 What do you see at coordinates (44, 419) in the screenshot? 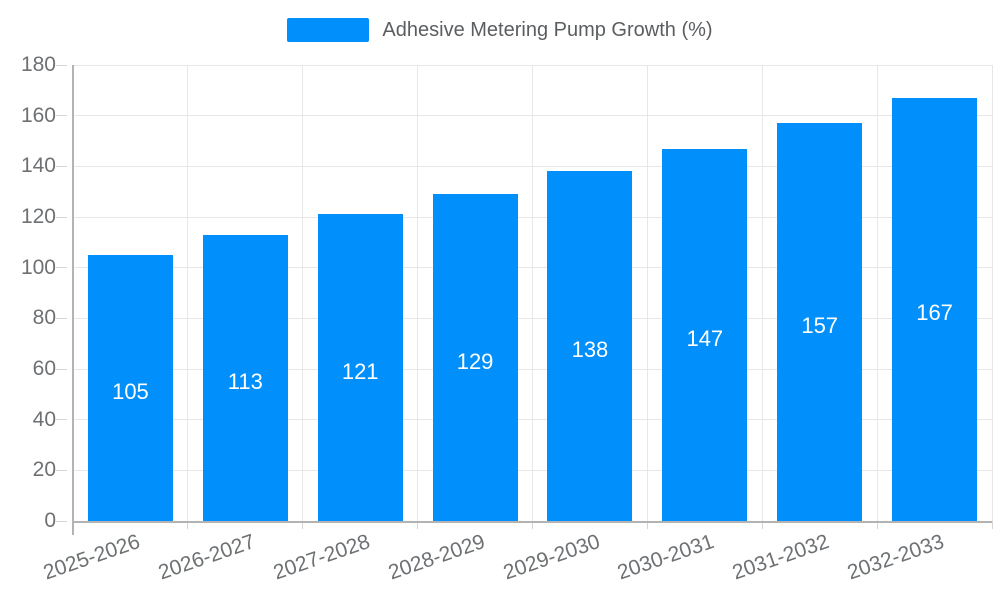
I see `y-axis-label: 40` at bounding box center [44, 419].